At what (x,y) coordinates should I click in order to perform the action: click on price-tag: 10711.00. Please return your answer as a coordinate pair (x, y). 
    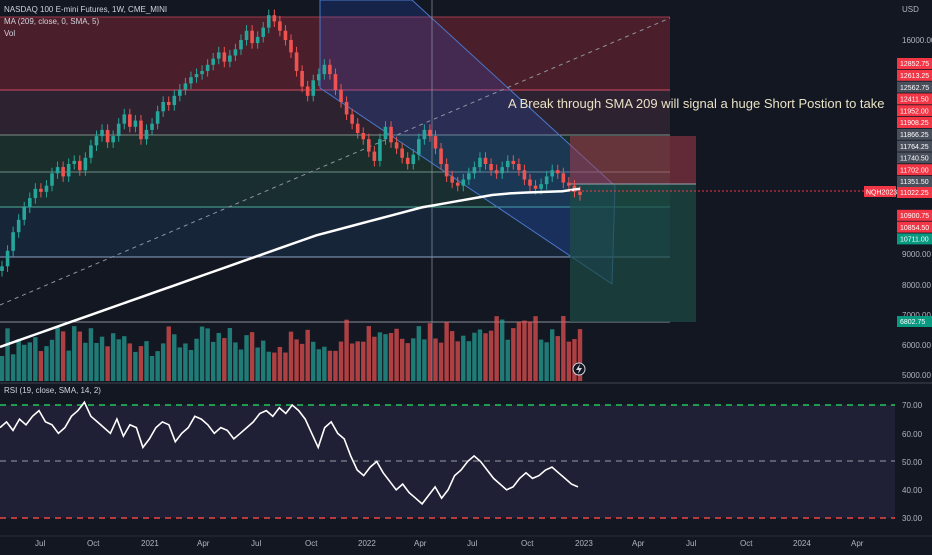
    Looking at the image, I should click on (914, 239).